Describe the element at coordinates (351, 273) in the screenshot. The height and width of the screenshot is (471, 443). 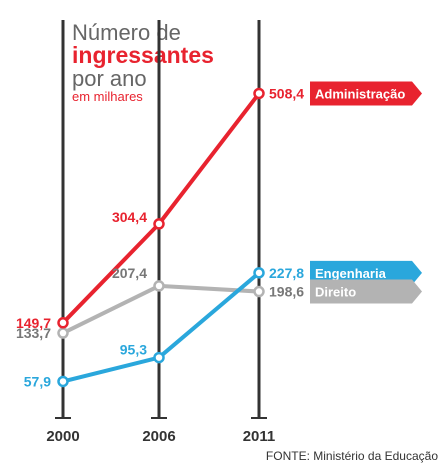
I see `legend-label: Engenharia` at that location.